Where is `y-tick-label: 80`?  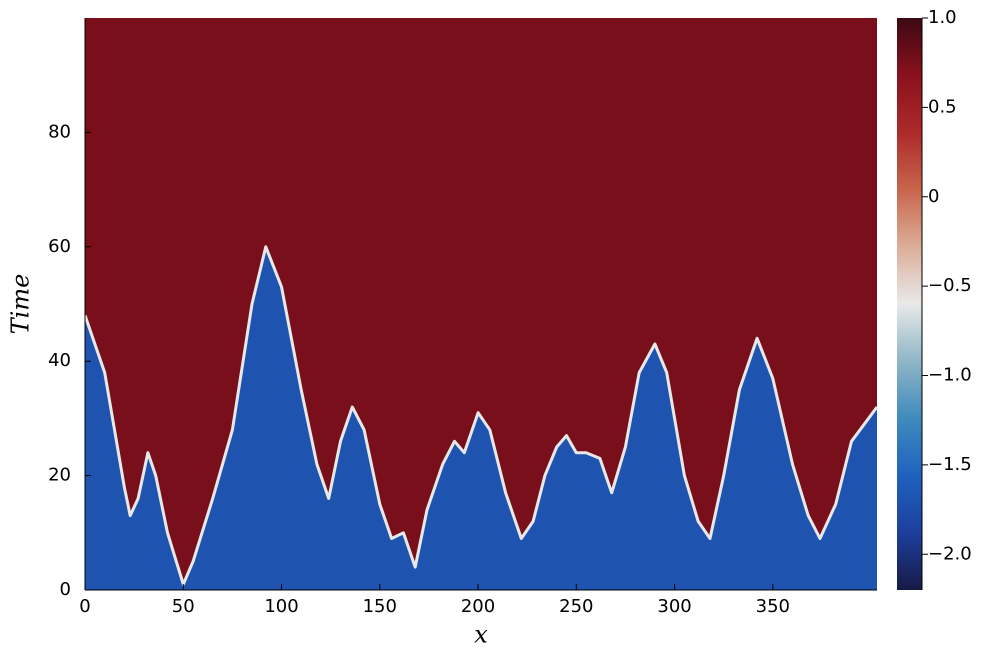 y-tick-label: 80 is located at coordinates (59, 131).